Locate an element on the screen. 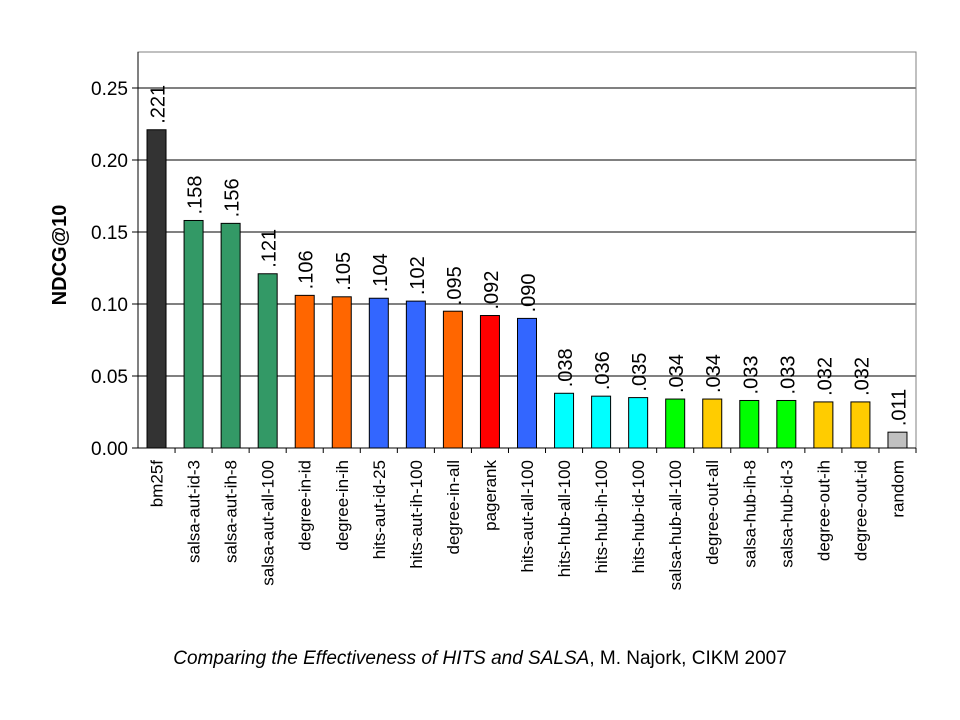 This screenshot has width=960, height=720. y-tick-label: 0.25 is located at coordinates (109, 89).